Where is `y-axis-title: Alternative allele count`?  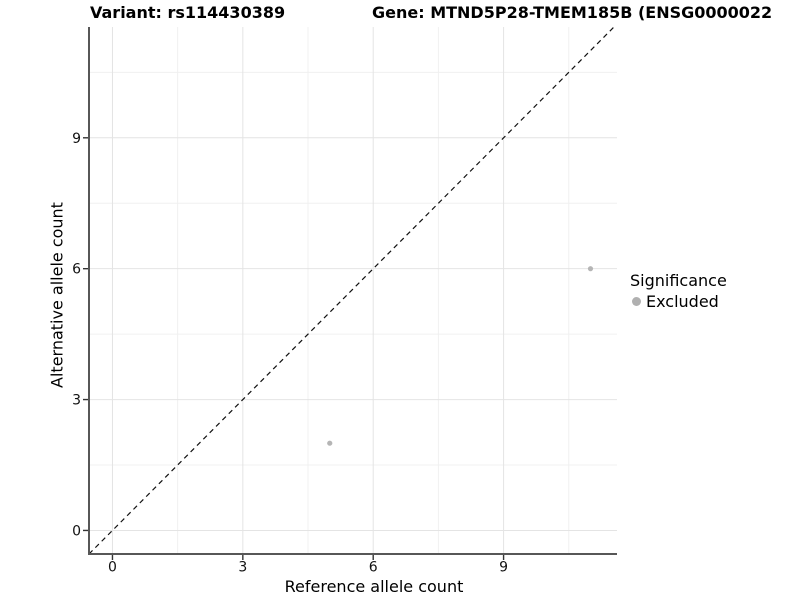
y-axis-title: Alternative allele count is located at coordinates (57, 295).